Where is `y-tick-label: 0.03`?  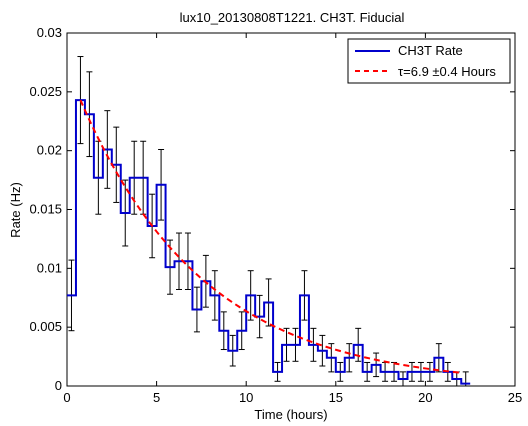 y-tick-label: 0.03 is located at coordinates (49, 32).